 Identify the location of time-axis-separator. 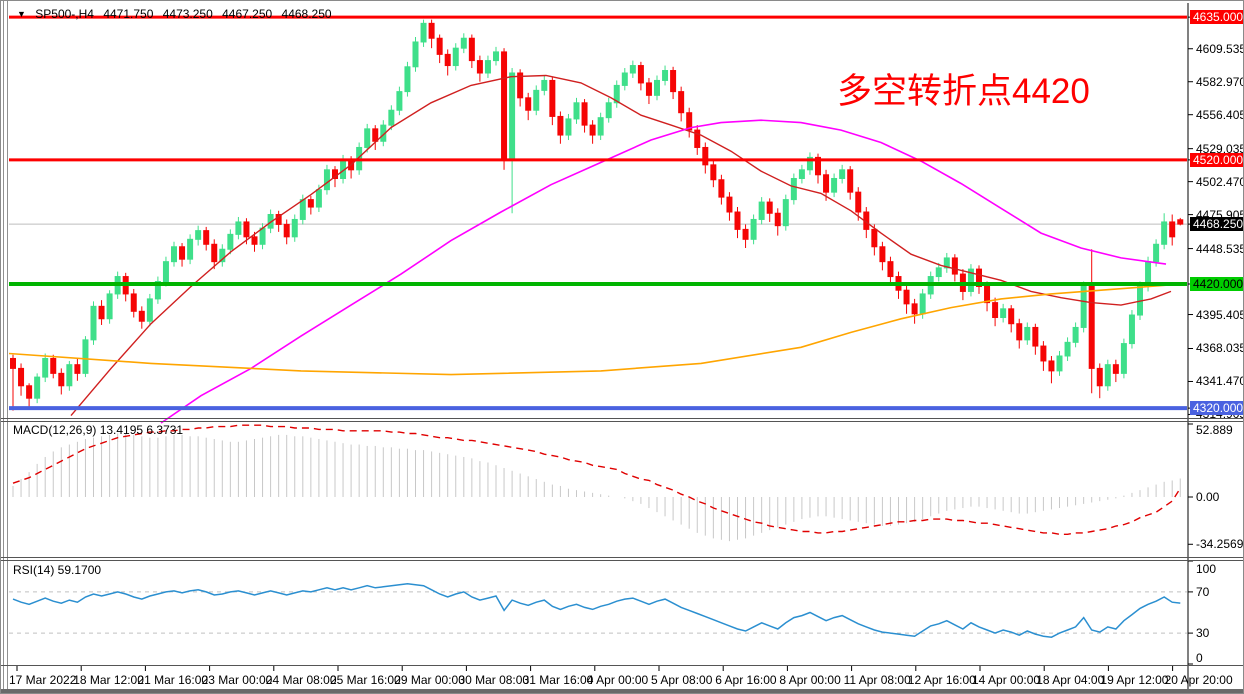
(622, 665).